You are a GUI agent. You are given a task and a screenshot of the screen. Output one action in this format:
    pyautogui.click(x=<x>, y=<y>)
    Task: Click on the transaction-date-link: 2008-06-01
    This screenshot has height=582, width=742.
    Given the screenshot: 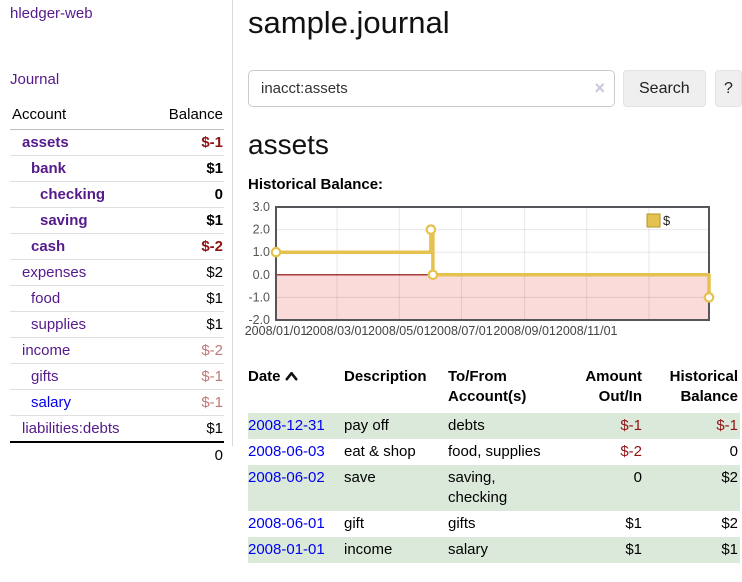 What is the action you would take?
    pyautogui.click(x=286, y=523)
    